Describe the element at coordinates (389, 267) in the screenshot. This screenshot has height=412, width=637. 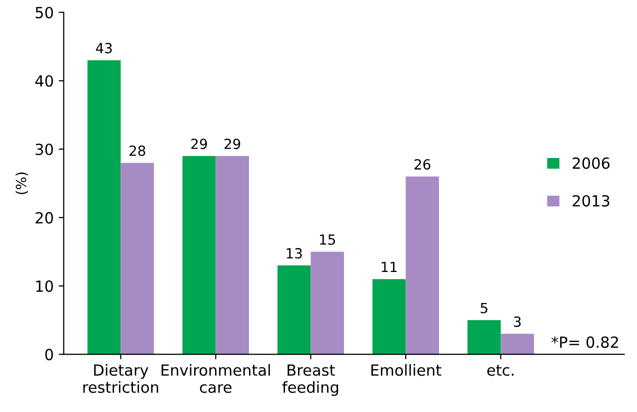
I see `data-label: 11` at that location.